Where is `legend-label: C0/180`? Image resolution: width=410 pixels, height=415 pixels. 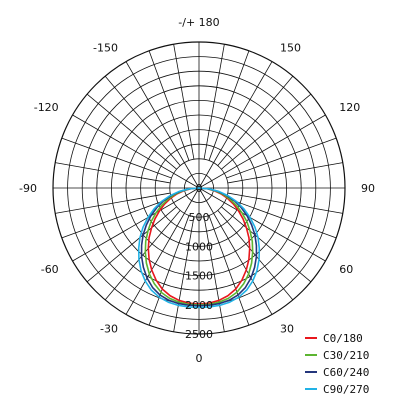
legend-label: C0/180 is located at coordinates (343, 338).